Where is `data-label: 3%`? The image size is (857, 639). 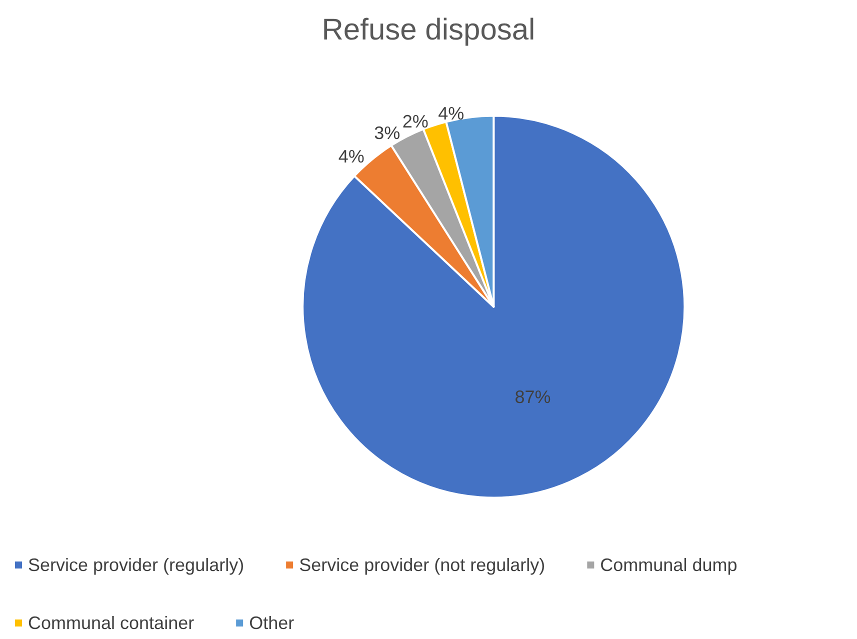
data-label: 3% is located at coordinates (387, 132).